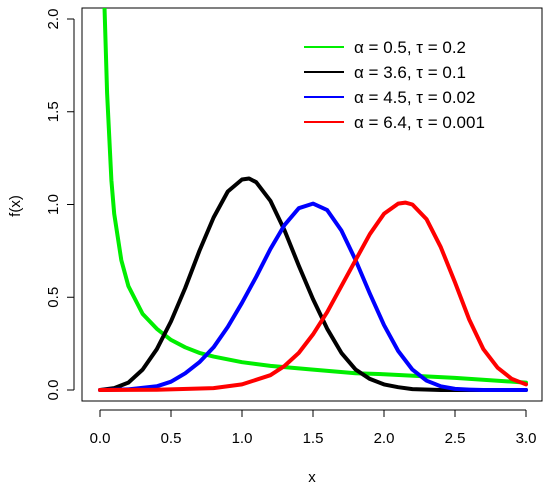 The image size is (550, 489). I want to click on y-tick-label: 1.0, so click(53, 204).